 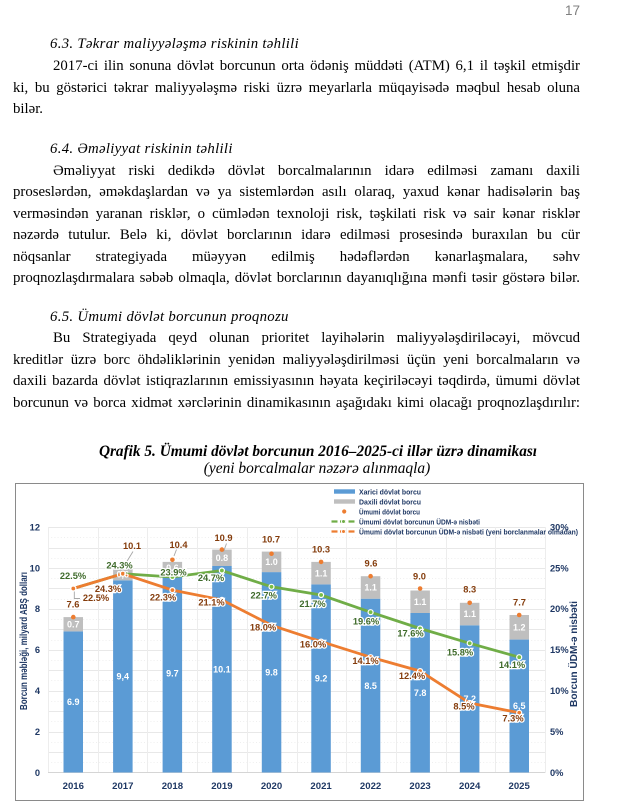 What do you see at coordinates (172, 568) in the screenshot?
I see `svg-text: 0.6` at bounding box center [172, 568].